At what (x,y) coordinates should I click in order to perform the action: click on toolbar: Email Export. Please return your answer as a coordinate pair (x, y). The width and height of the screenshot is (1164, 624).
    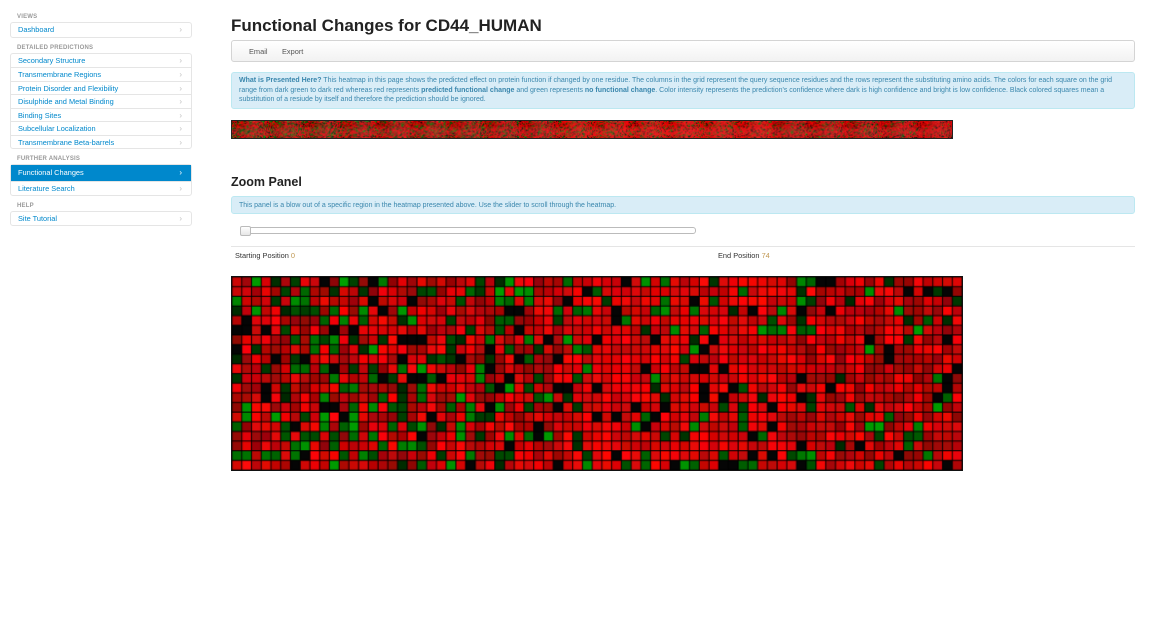
    Looking at the image, I should click on (683, 51).